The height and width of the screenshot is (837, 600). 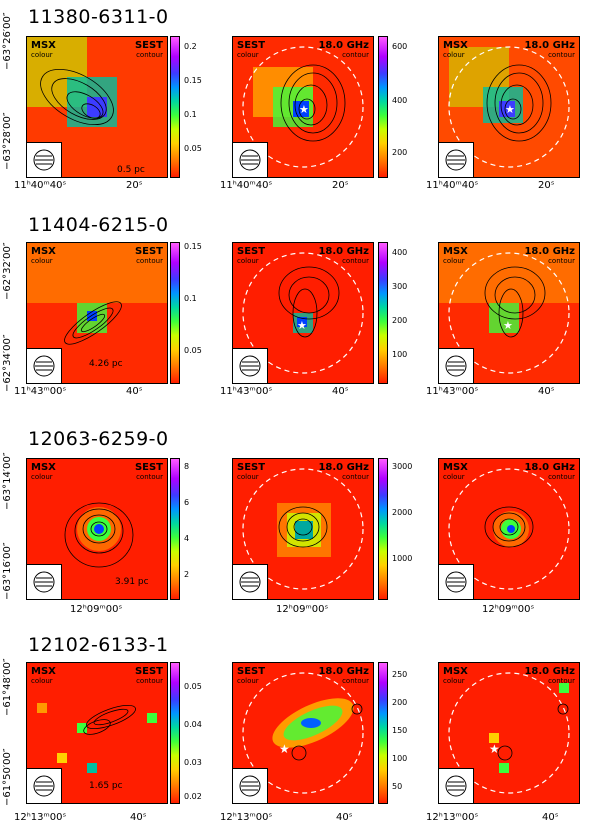 What do you see at coordinates (7, 777) in the screenshot?
I see `y-tick: −61°50′00″` at bounding box center [7, 777].